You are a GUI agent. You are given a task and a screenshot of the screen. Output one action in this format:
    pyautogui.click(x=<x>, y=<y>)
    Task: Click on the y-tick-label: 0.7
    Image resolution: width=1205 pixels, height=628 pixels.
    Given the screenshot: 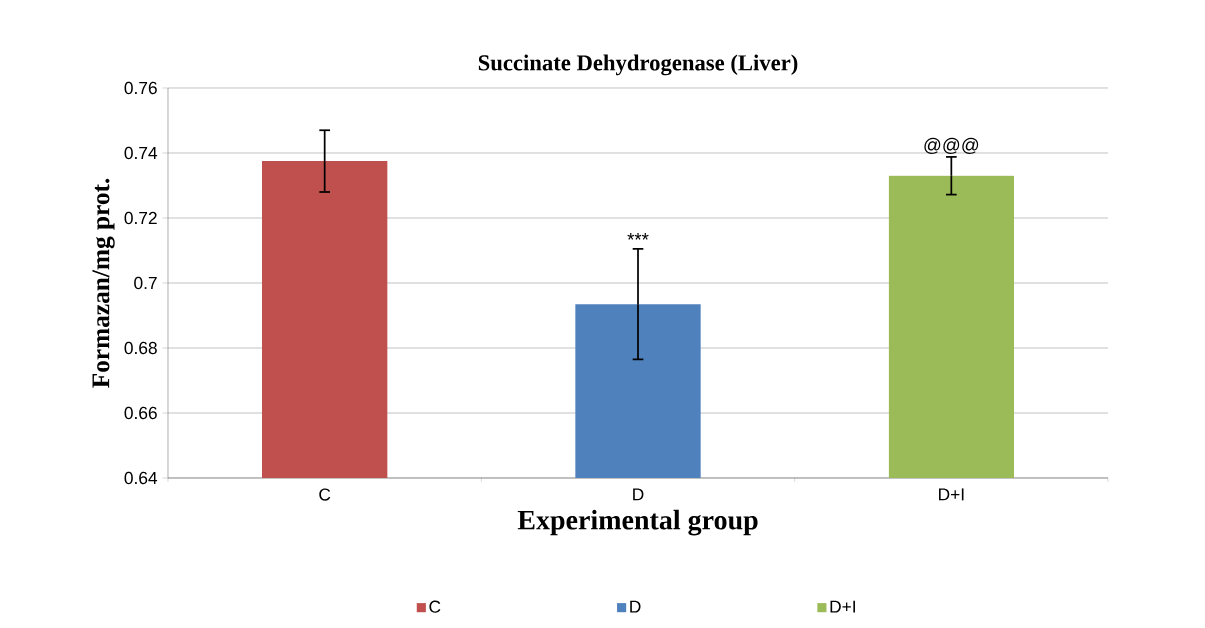 What is the action you would take?
    pyautogui.click(x=145, y=283)
    